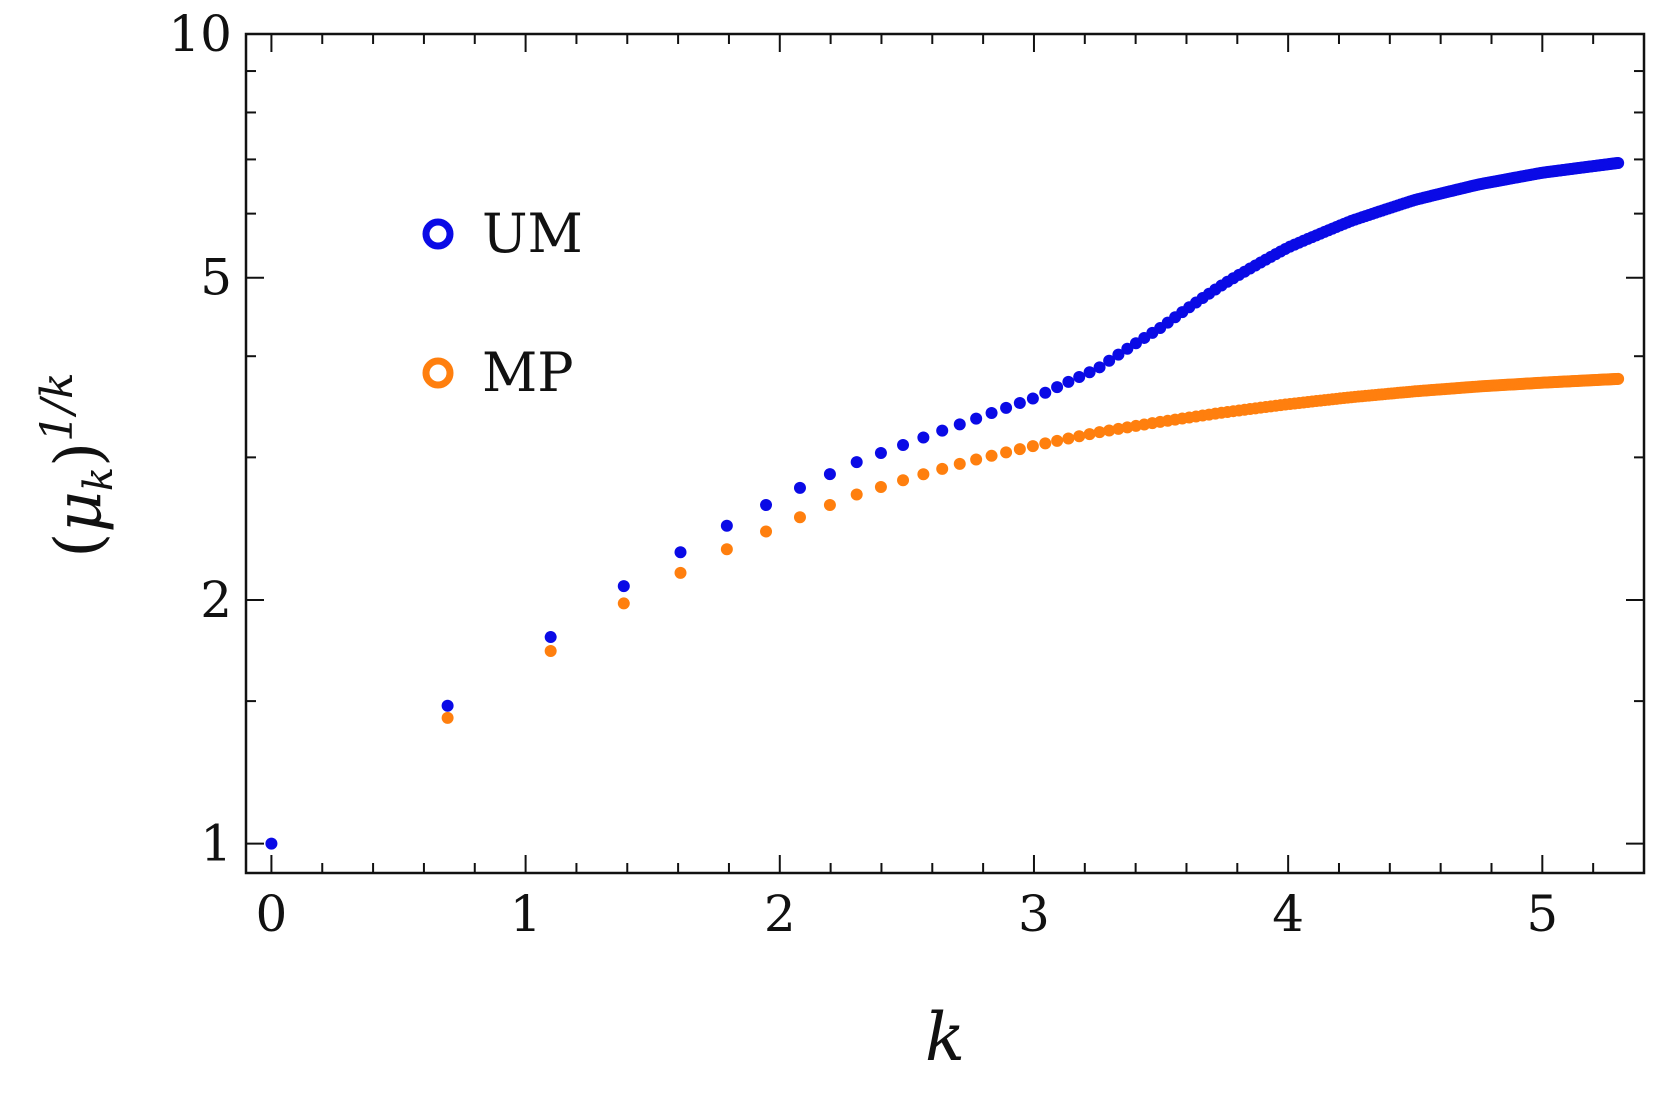  I want to click on y-title-close-paren: ), so click(79, 454).